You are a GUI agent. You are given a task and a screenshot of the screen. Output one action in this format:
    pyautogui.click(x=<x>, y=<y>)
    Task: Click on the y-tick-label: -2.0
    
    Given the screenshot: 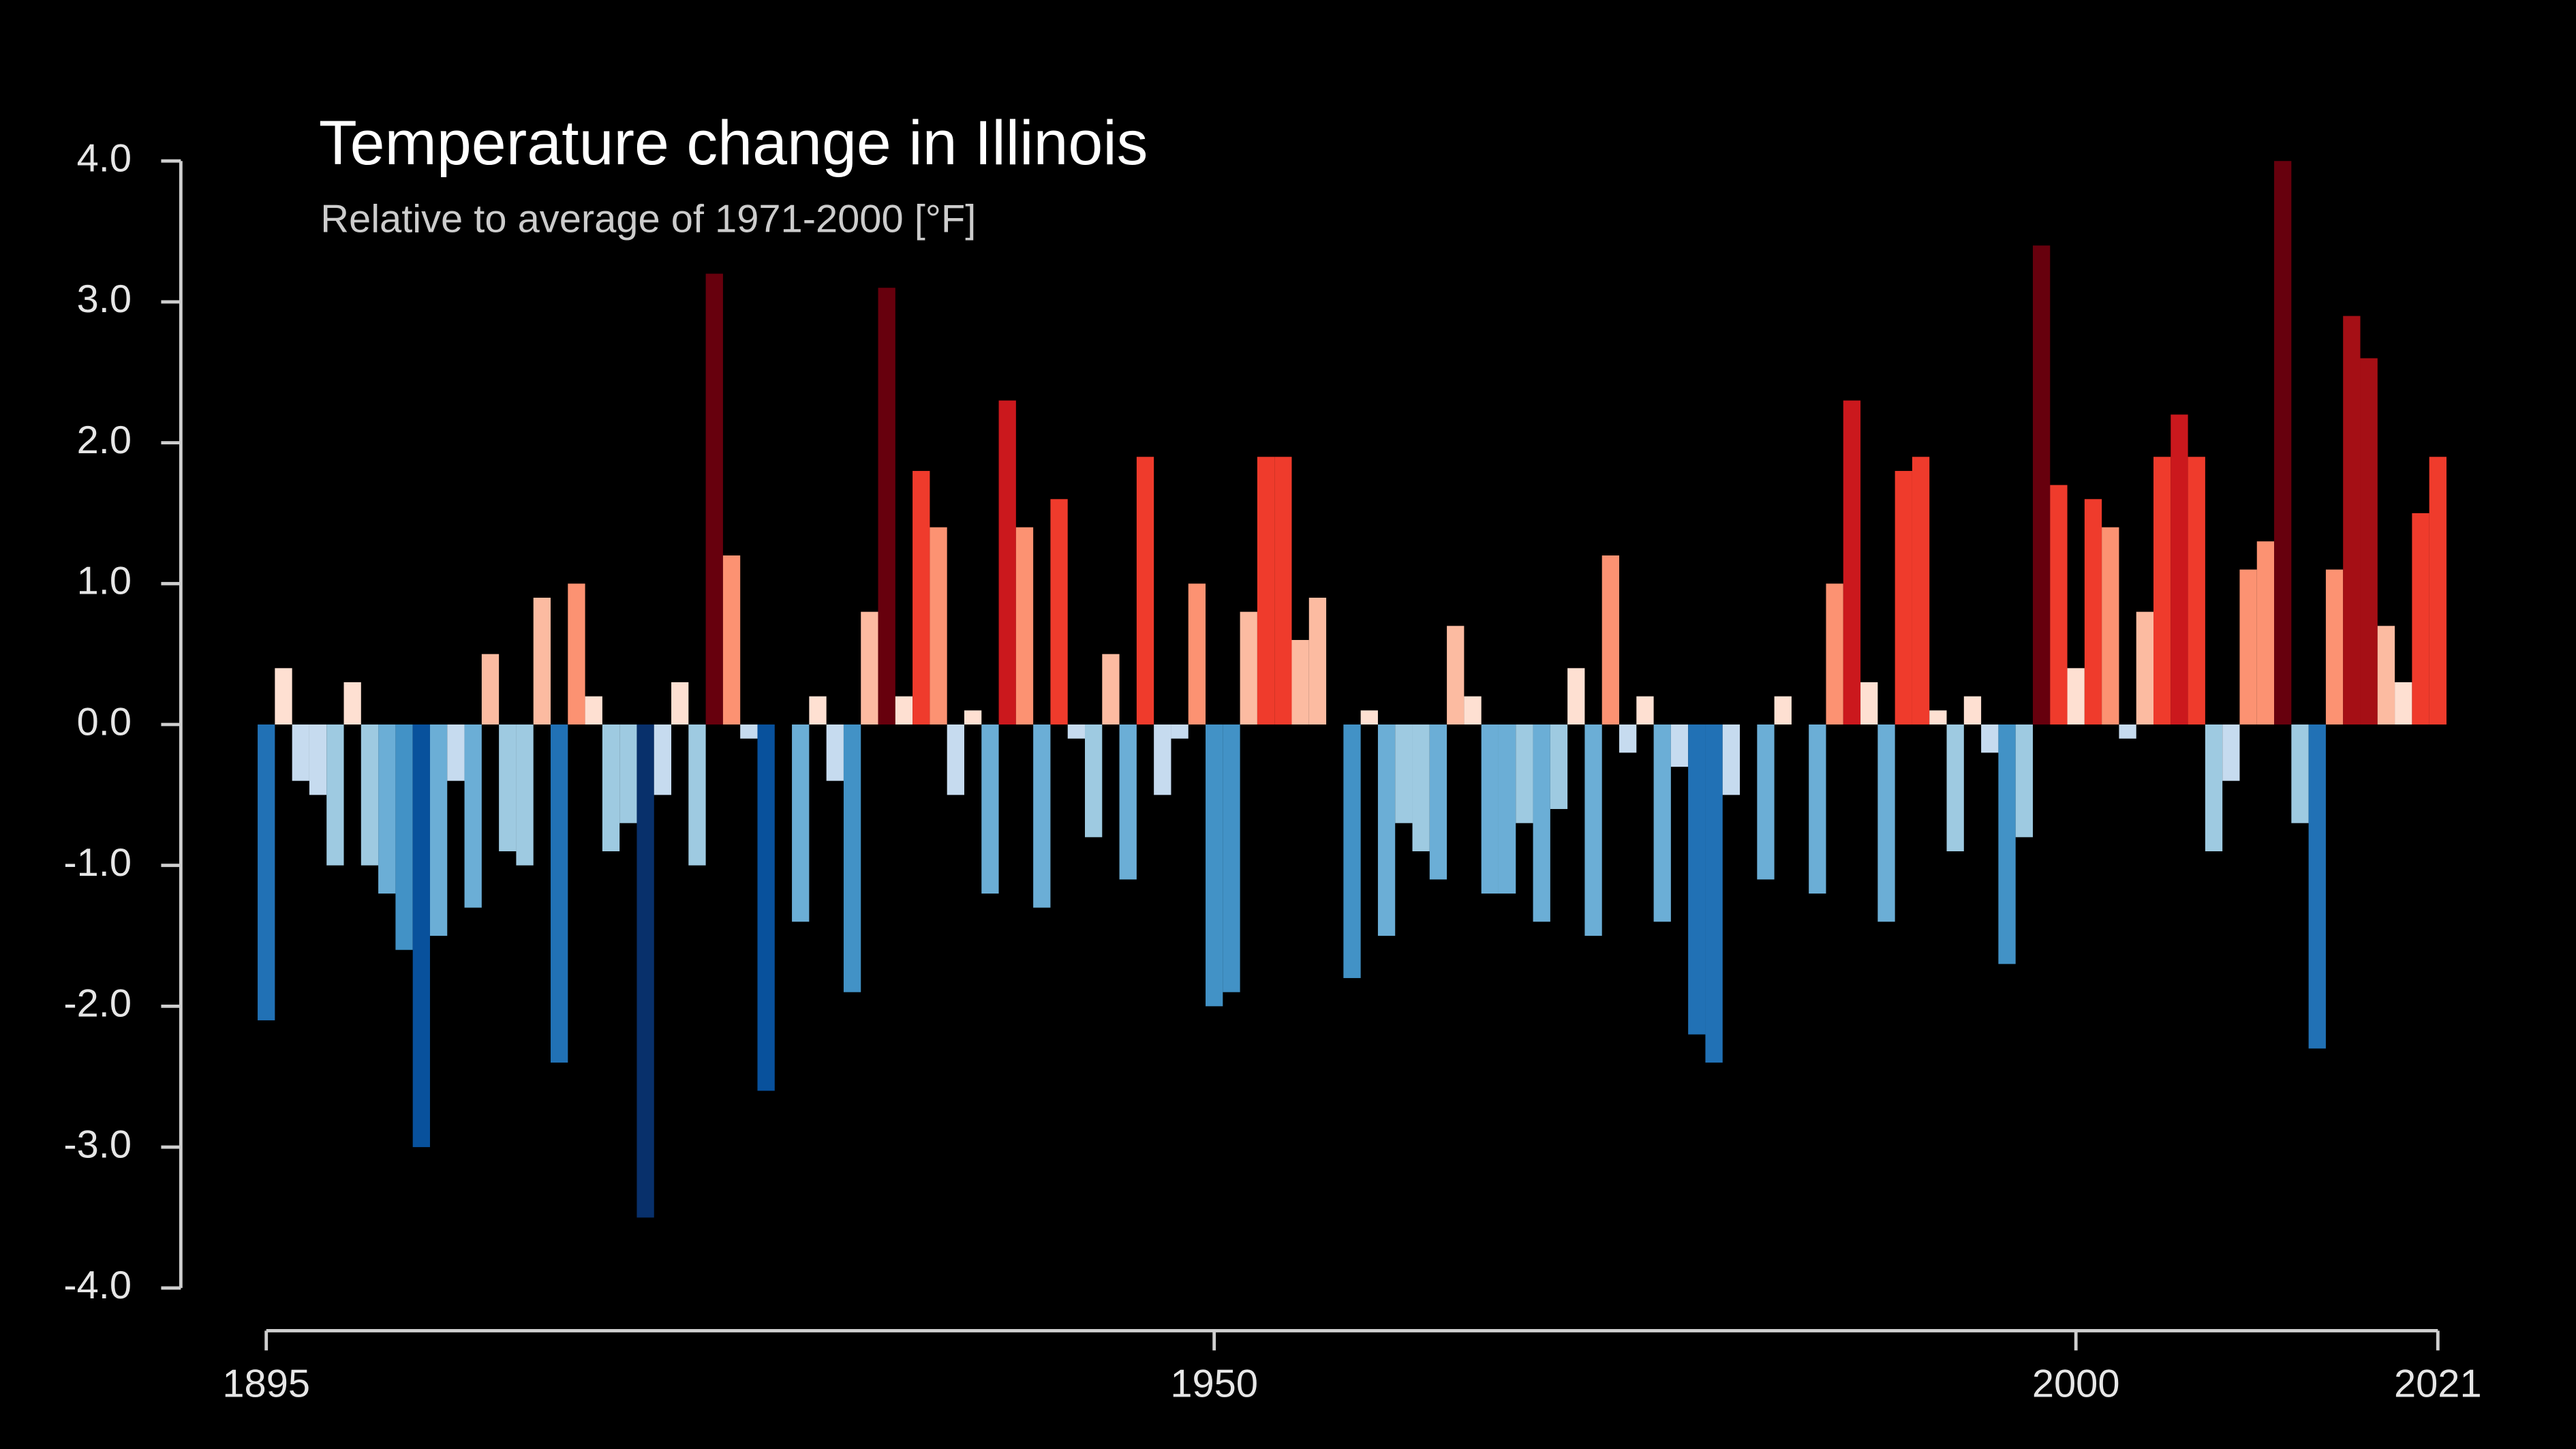 What is the action you would take?
    pyautogui.click(x=98, y=1004)
    